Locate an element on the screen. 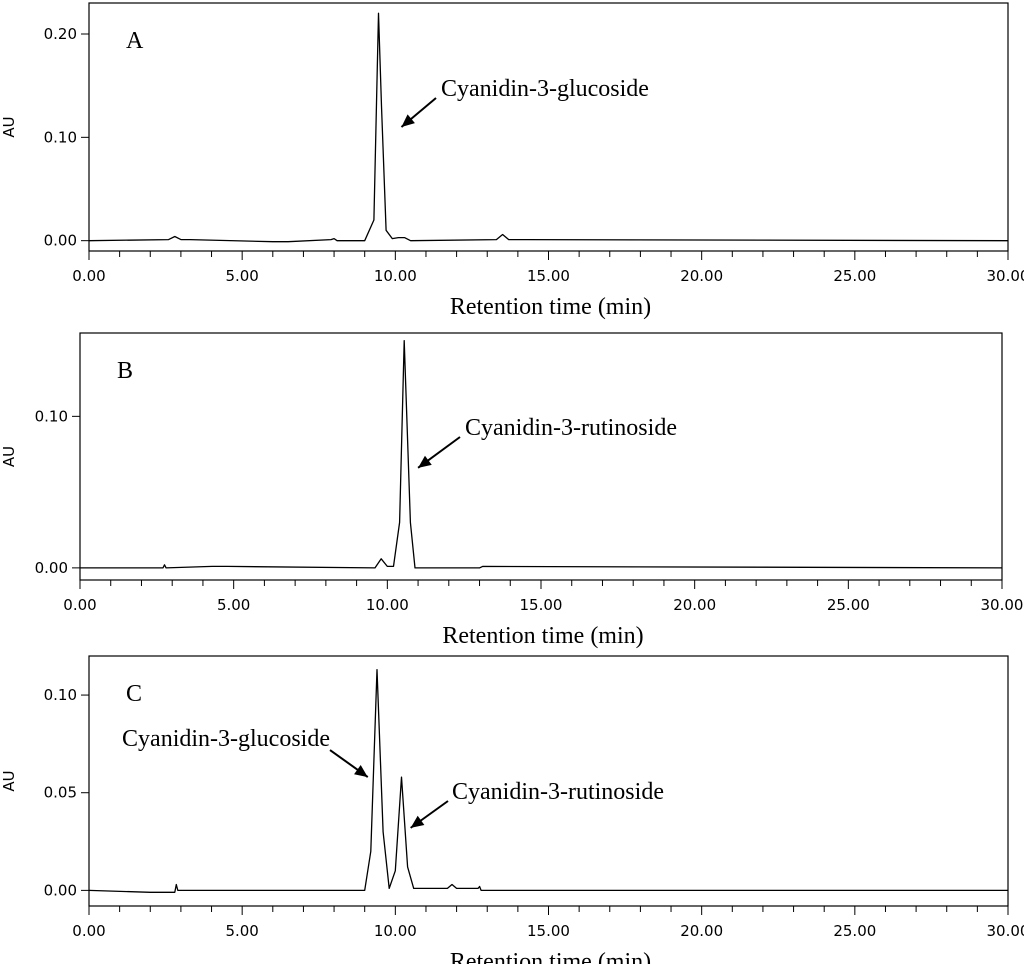 The height and width of the screenshot is (964, 1024). panel-label: A is located at coordinates (135, 41).